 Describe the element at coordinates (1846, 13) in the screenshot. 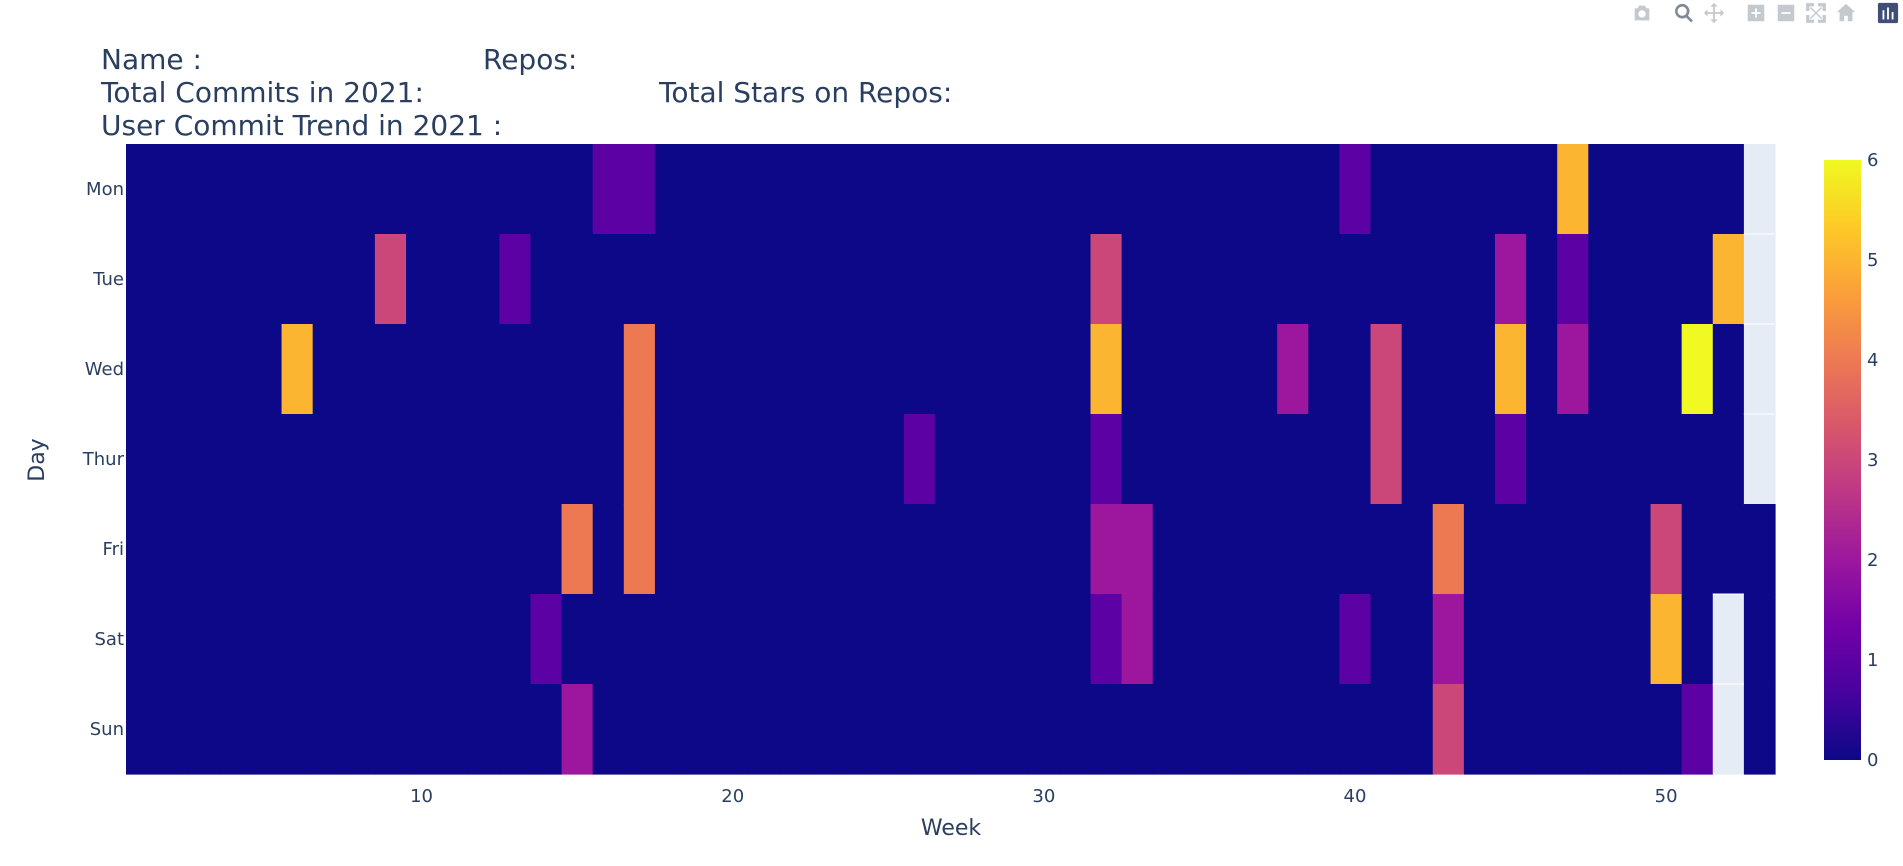

I see `reset-axes-icon` at that location.